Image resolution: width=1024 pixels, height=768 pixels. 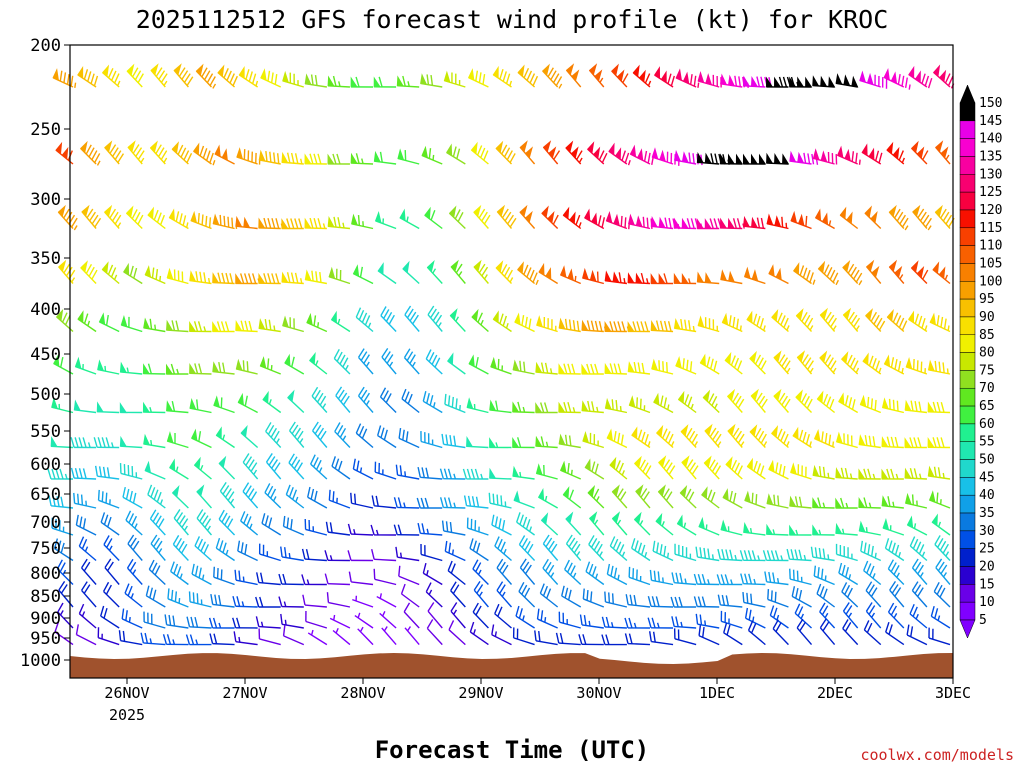 I want to click on colorbar-tick-label: 105, so click(x=990, y=263).